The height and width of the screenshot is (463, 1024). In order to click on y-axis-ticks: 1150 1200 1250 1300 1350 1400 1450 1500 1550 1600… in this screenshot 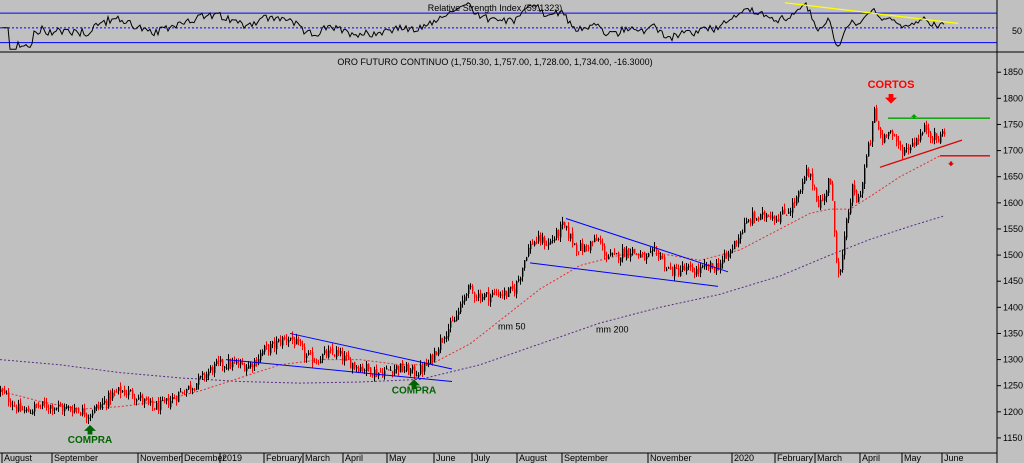, I will do `click(1010, 255)`.